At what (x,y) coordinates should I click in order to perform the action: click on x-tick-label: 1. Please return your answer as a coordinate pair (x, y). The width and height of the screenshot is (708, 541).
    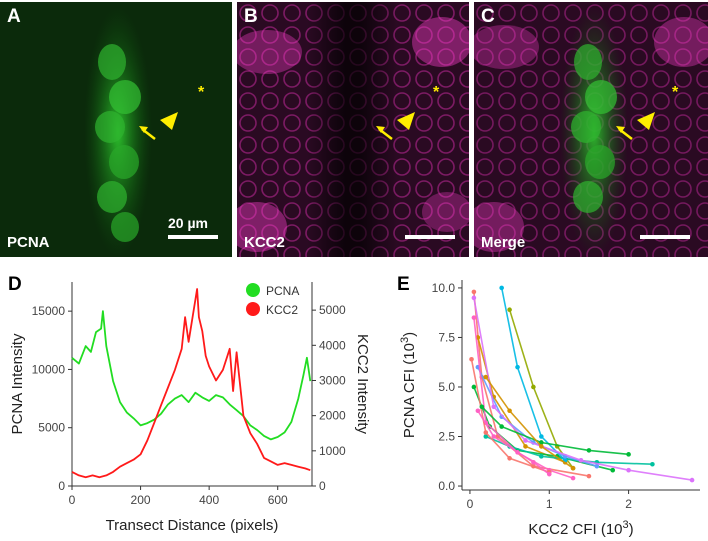
    Looking at the image, I should click on (549, 504).